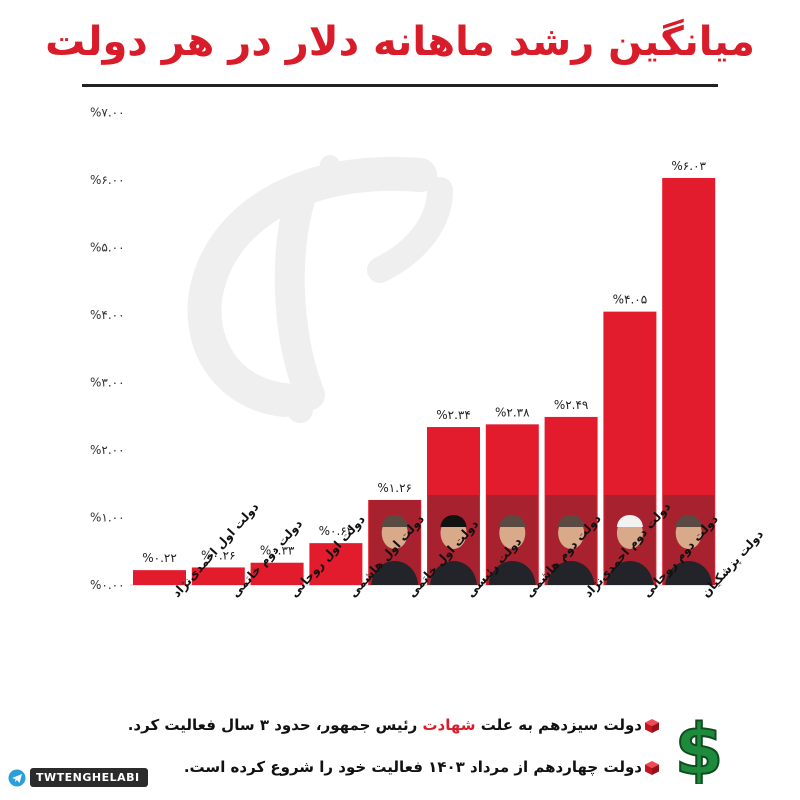 The width and height of the screenshot is (800, 800). I want to click on y-tick-label: %۶.۰۰, so click(107, 180).